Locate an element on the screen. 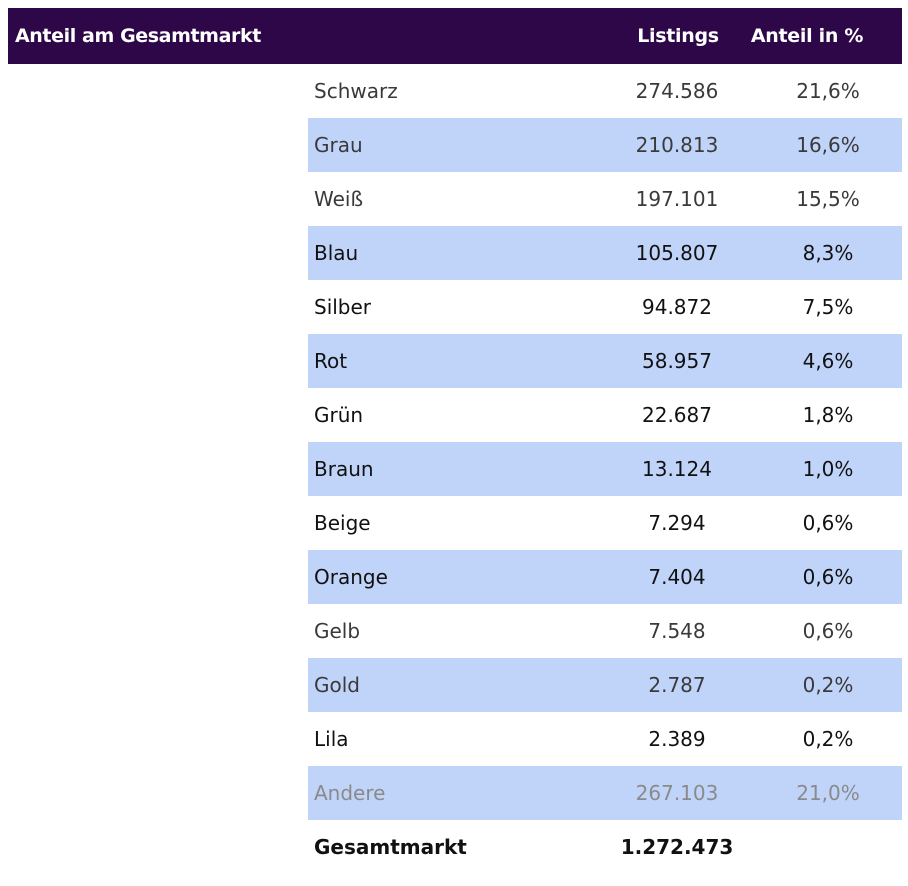  table-row-gold: Gold 2.787 0,2% is located at coordinates (605, 685).